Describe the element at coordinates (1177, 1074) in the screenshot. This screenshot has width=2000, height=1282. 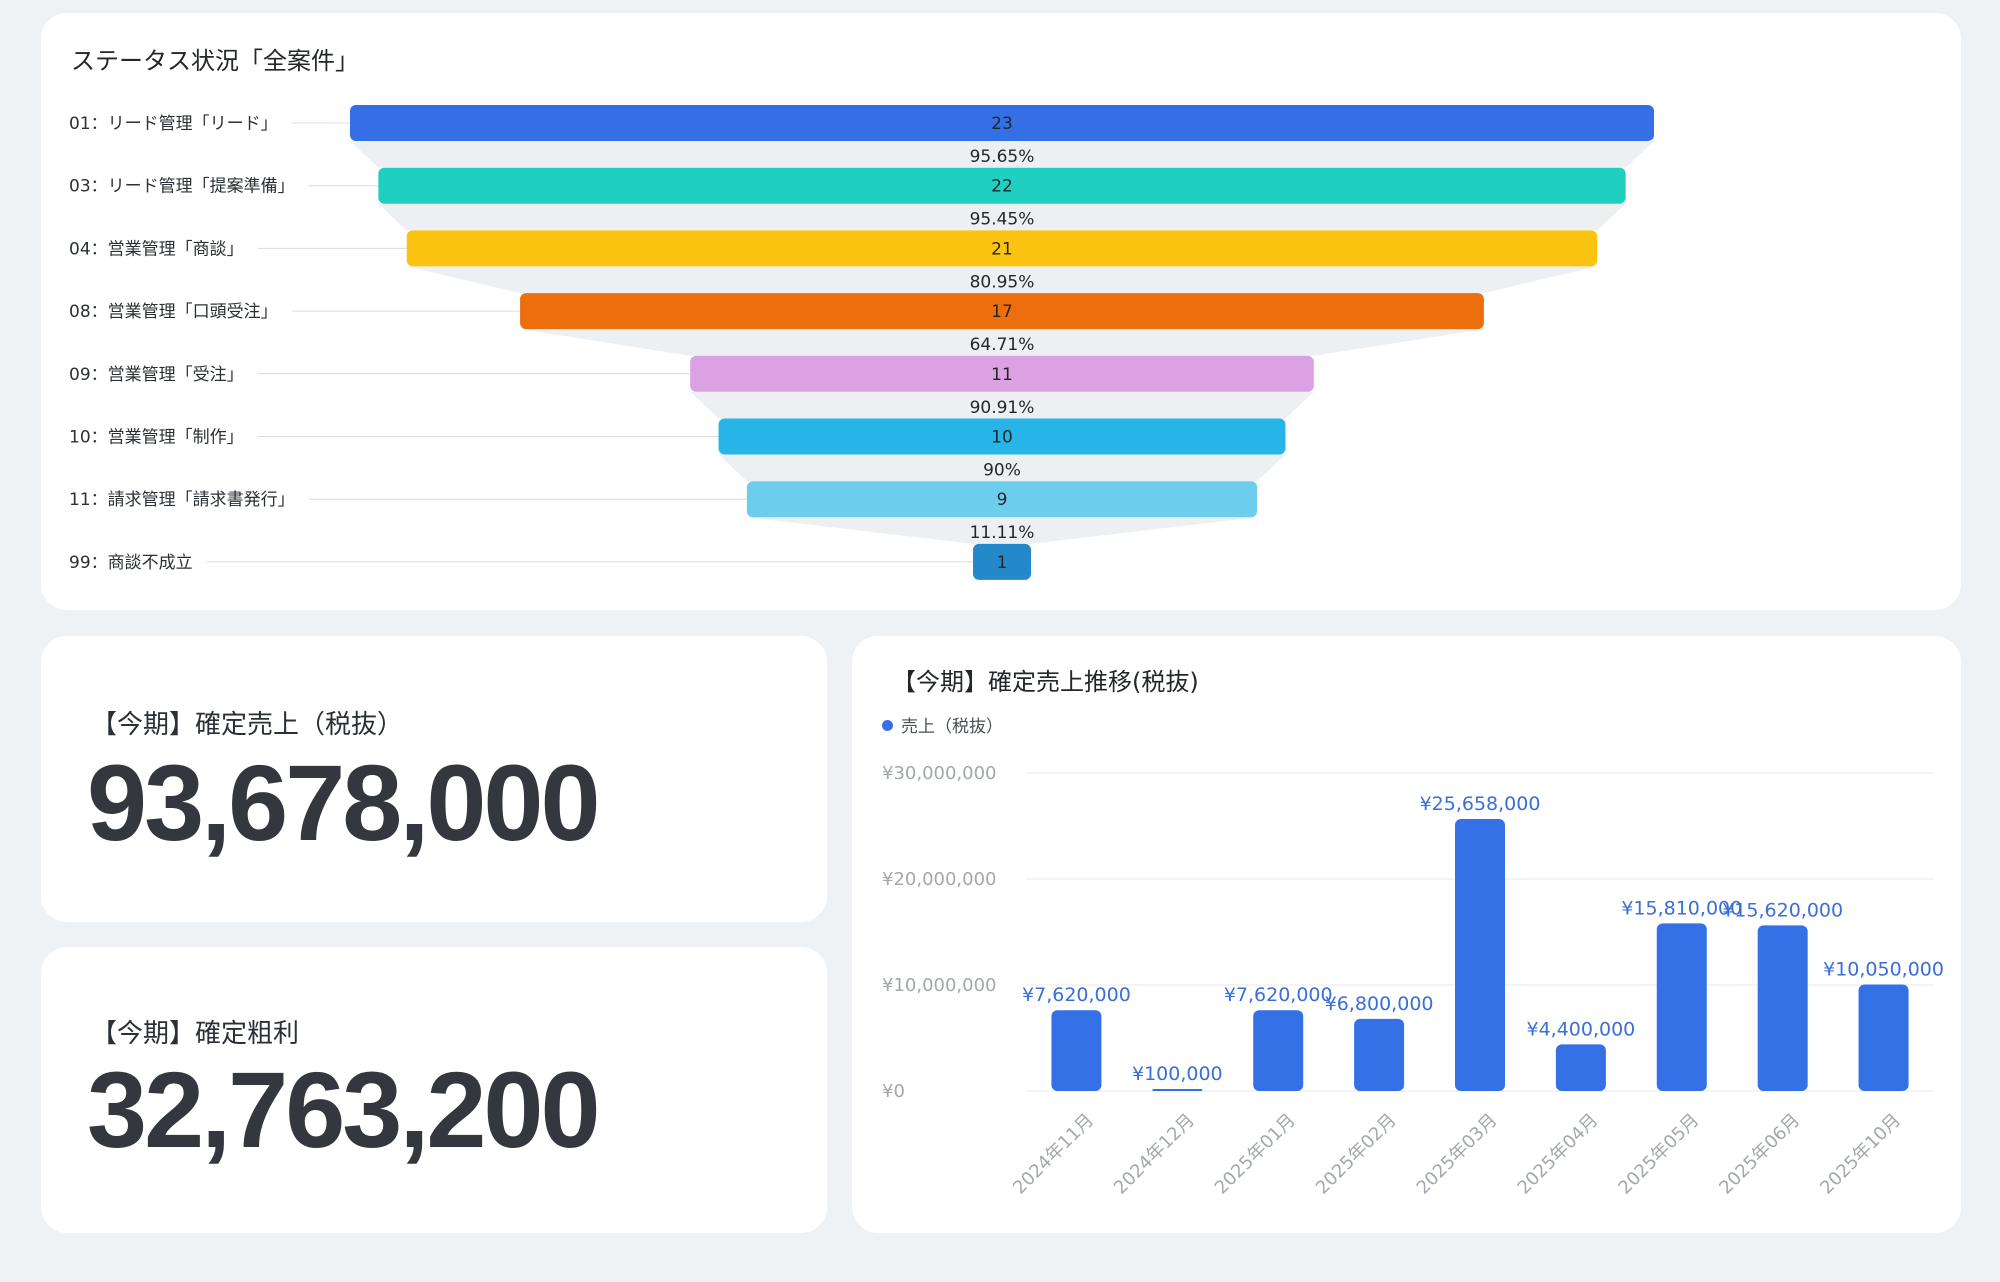
I see `bar-data-label: ¥100,000` at that location.